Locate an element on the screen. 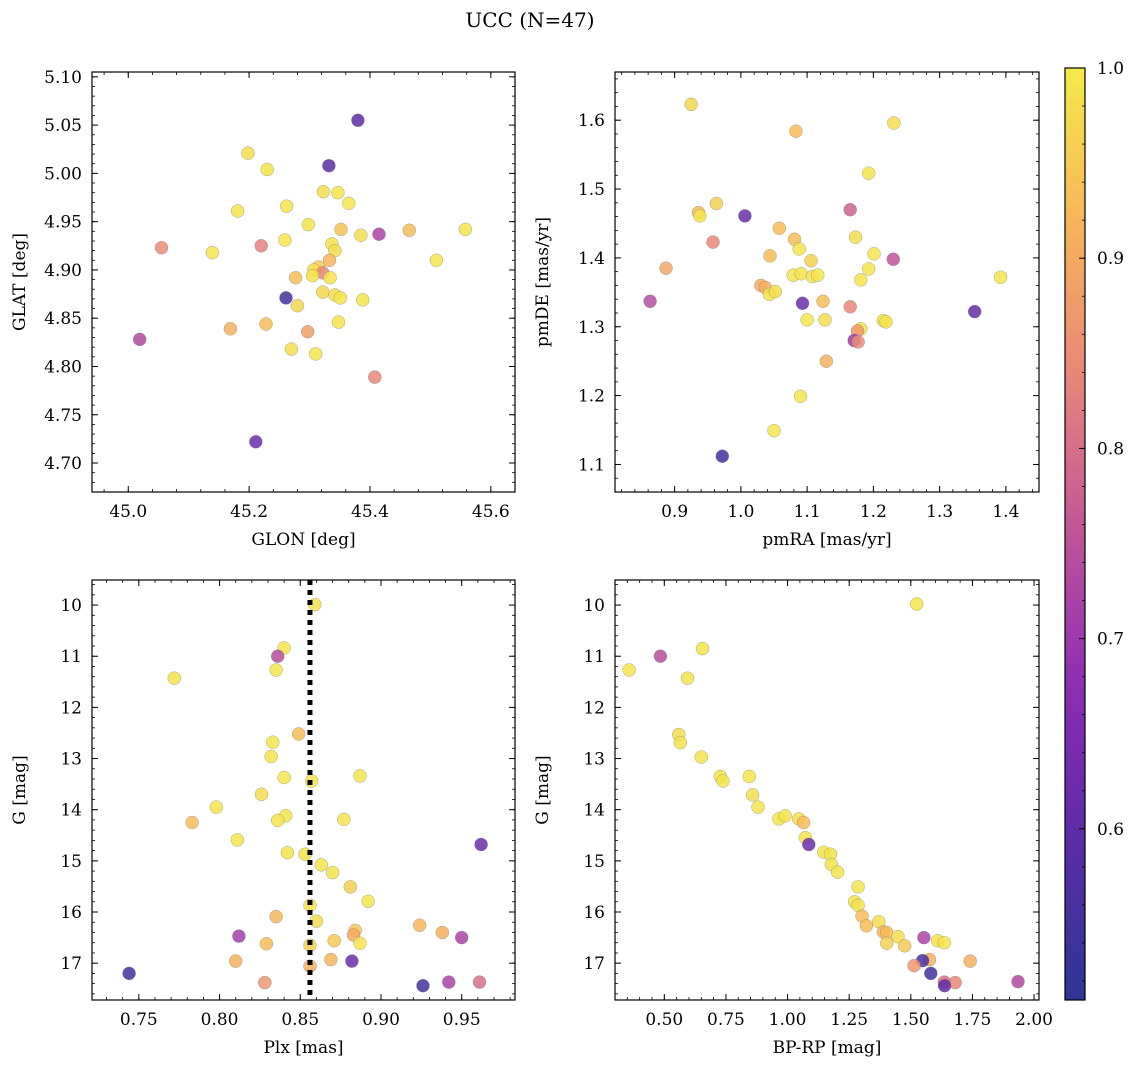  y-tick-label: 15 is located at coordinates (594, 862).